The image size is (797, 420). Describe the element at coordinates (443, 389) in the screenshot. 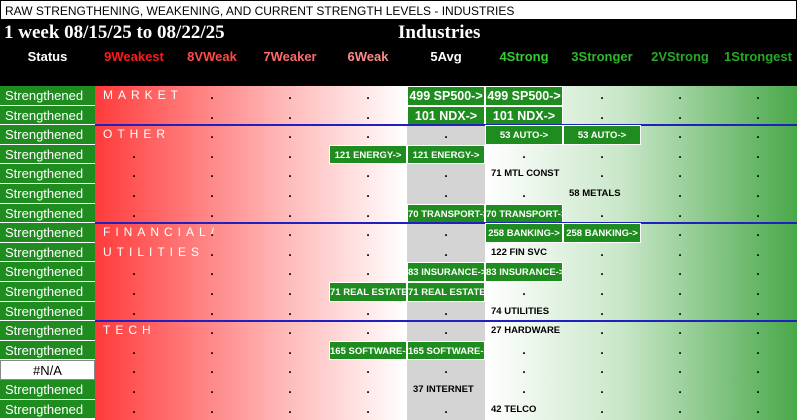

I see `industry-label: 37 INTERNET` at that location.